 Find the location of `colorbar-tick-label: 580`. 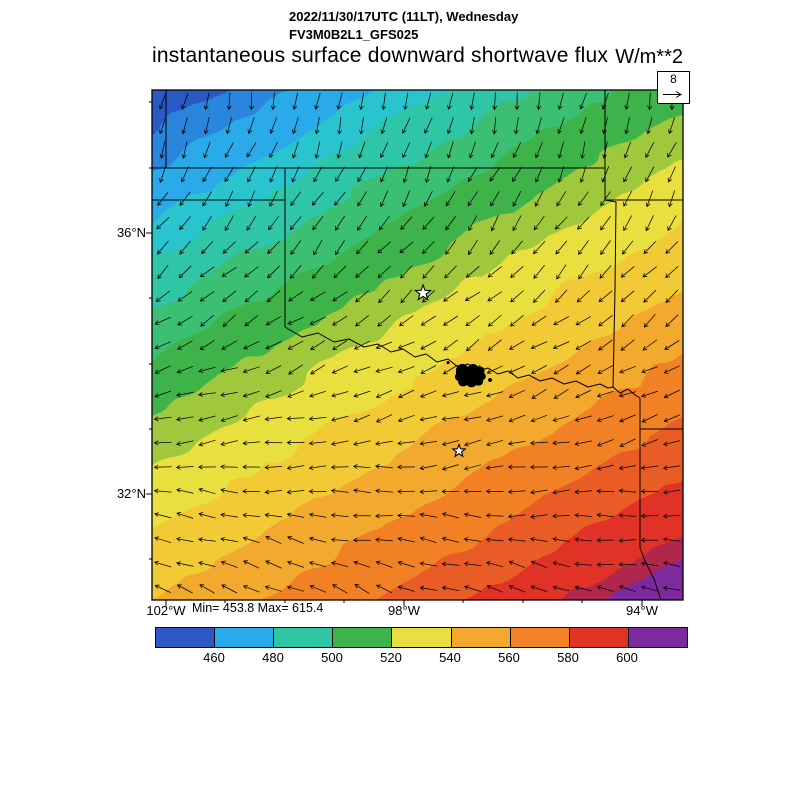

colorbar-tick-label: 580 is located at coordinates (568, 657).